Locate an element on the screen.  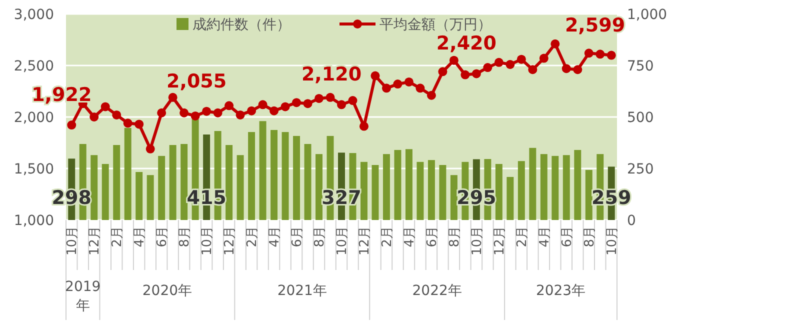
text: 2021年 is located at coordinates (302, 291).